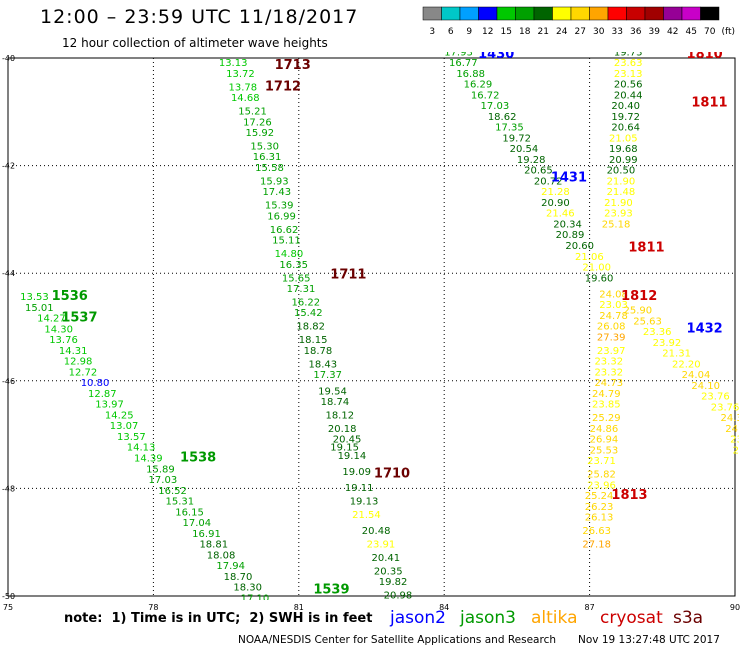 The height and width of the screenshot is (650, 740). Describe the element at coordinates (308, 313) in the screenshot. I see `swh-value: 15.42` at that location.